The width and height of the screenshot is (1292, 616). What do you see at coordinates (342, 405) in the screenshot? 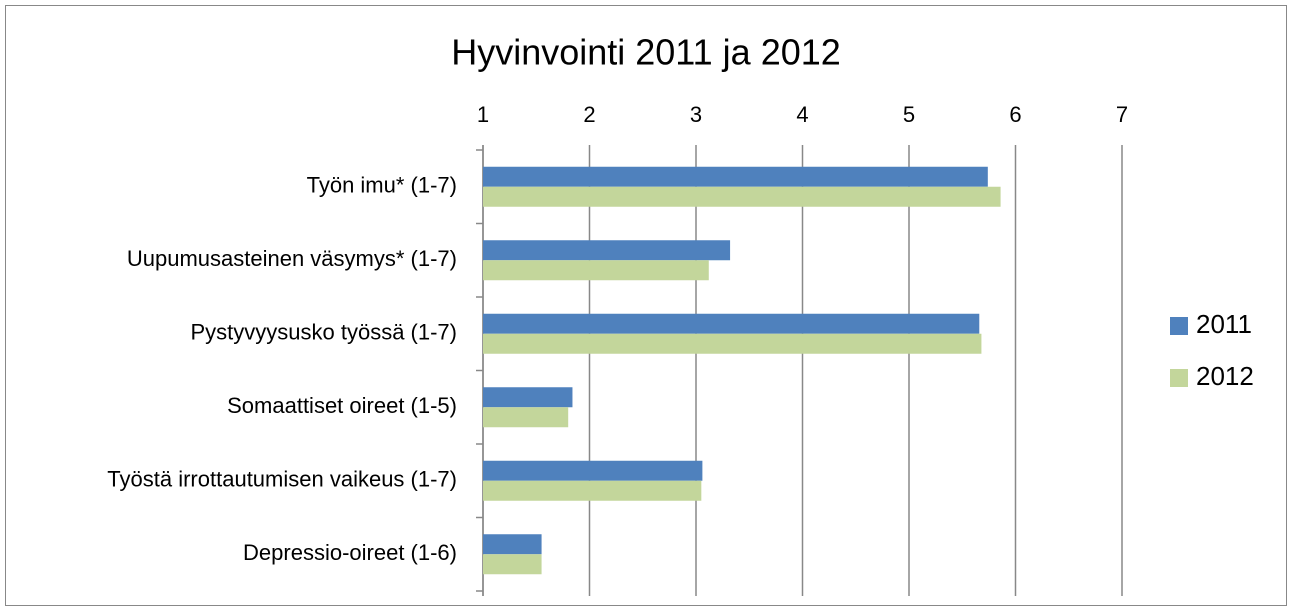
I see `y-tick-label: Somaattiset oireet (1-5)` at bounding box center [342, 405].